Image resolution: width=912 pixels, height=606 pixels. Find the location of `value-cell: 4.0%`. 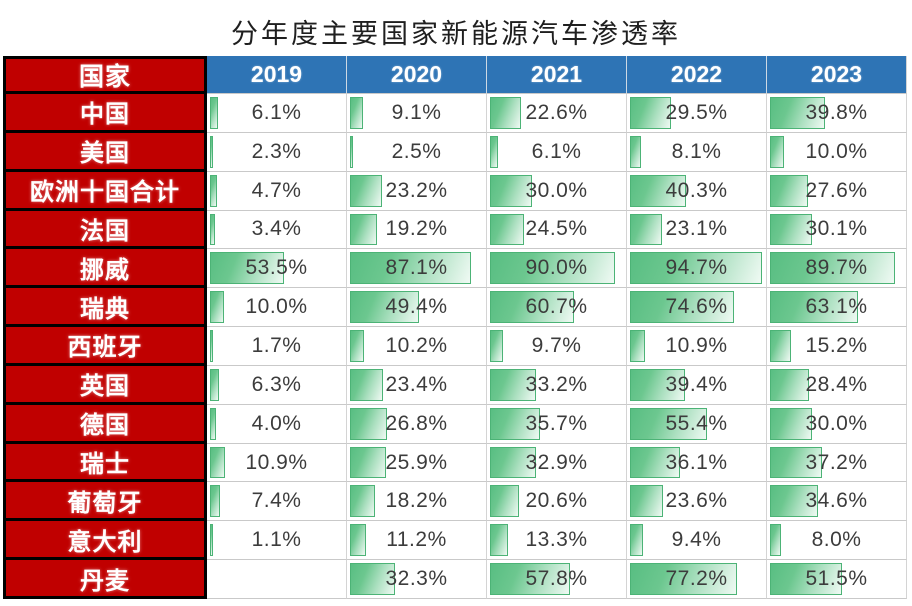

value-cell: 4.0% is located at coordinates (277, 424).